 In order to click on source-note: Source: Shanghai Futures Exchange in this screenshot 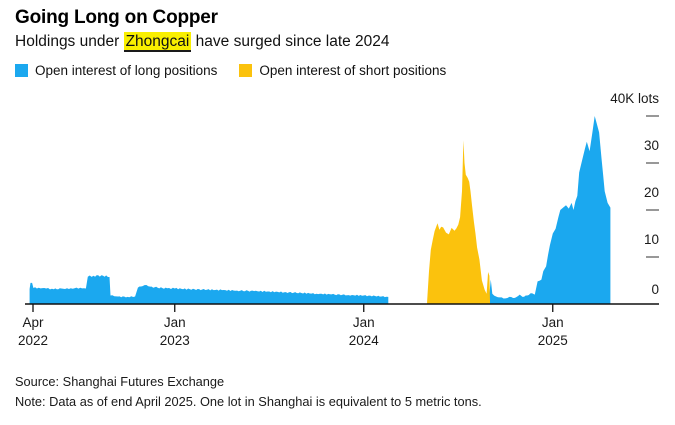, I will do `click(120, 381)`.